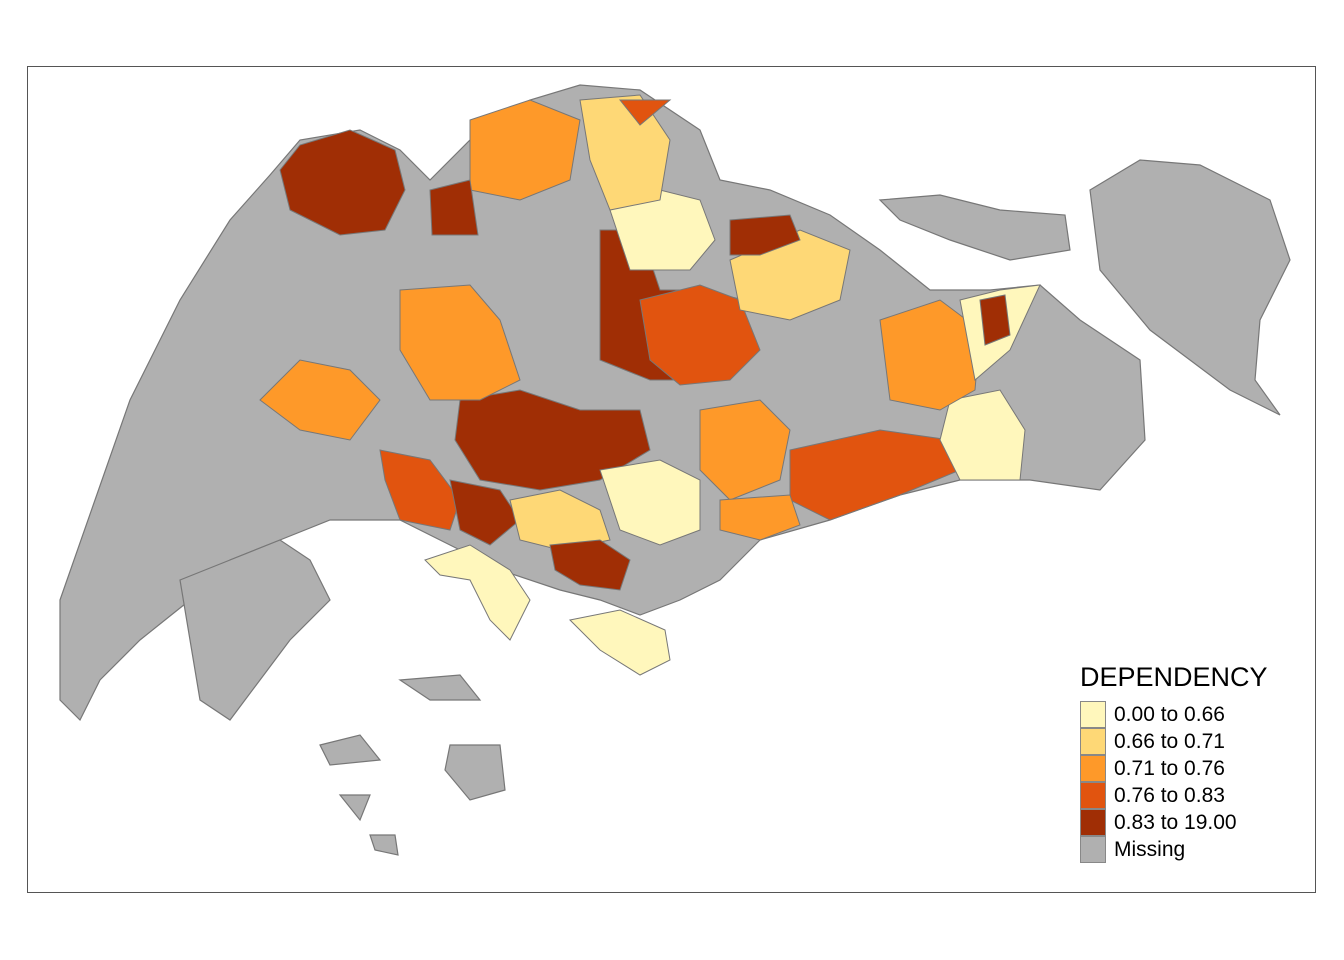 This screenshot has width=1344, height=960. Describe the element at coordinates (745, 450) in the screenshot. I see `region-geylang` at that location.